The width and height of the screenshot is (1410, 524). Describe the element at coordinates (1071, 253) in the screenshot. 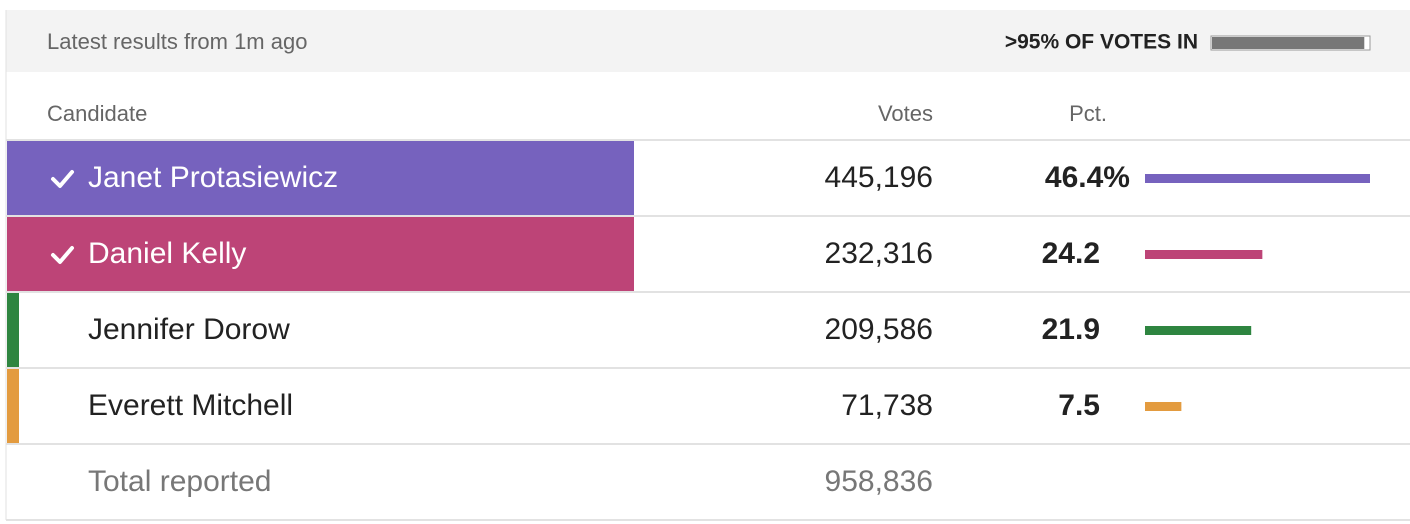

I see `pct-value: 24.2` at that location.